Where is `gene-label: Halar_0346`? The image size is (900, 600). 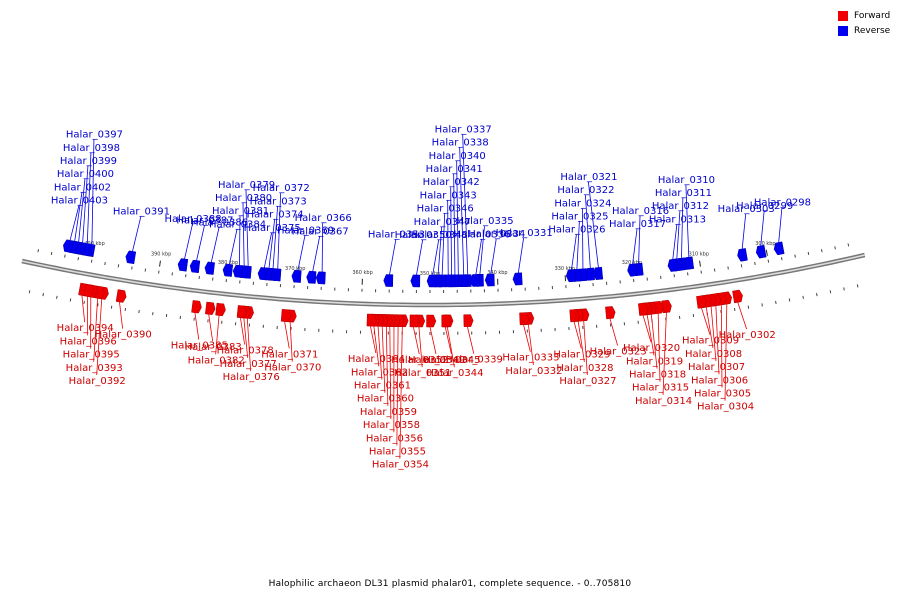 gene-label: Halar_0346 is located at coordinates (445, 209).